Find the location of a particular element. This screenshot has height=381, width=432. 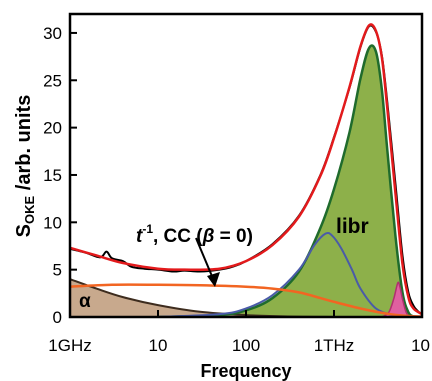

y-tick-label: 5 is located at coordinates (57, 270).